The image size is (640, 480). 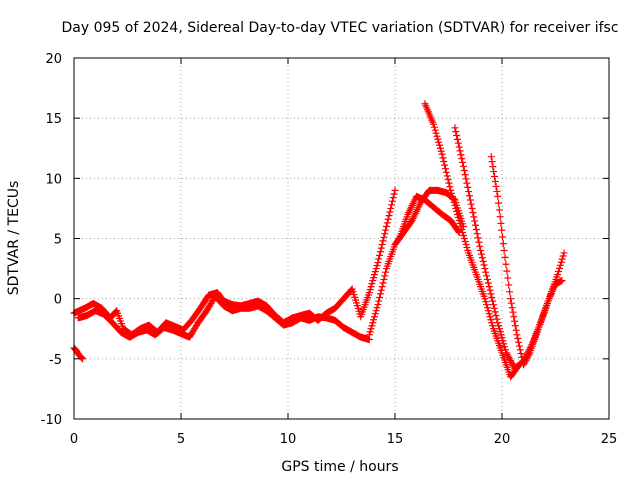 I want to click on y-tick-label: 20, so click(x=53, y=59).